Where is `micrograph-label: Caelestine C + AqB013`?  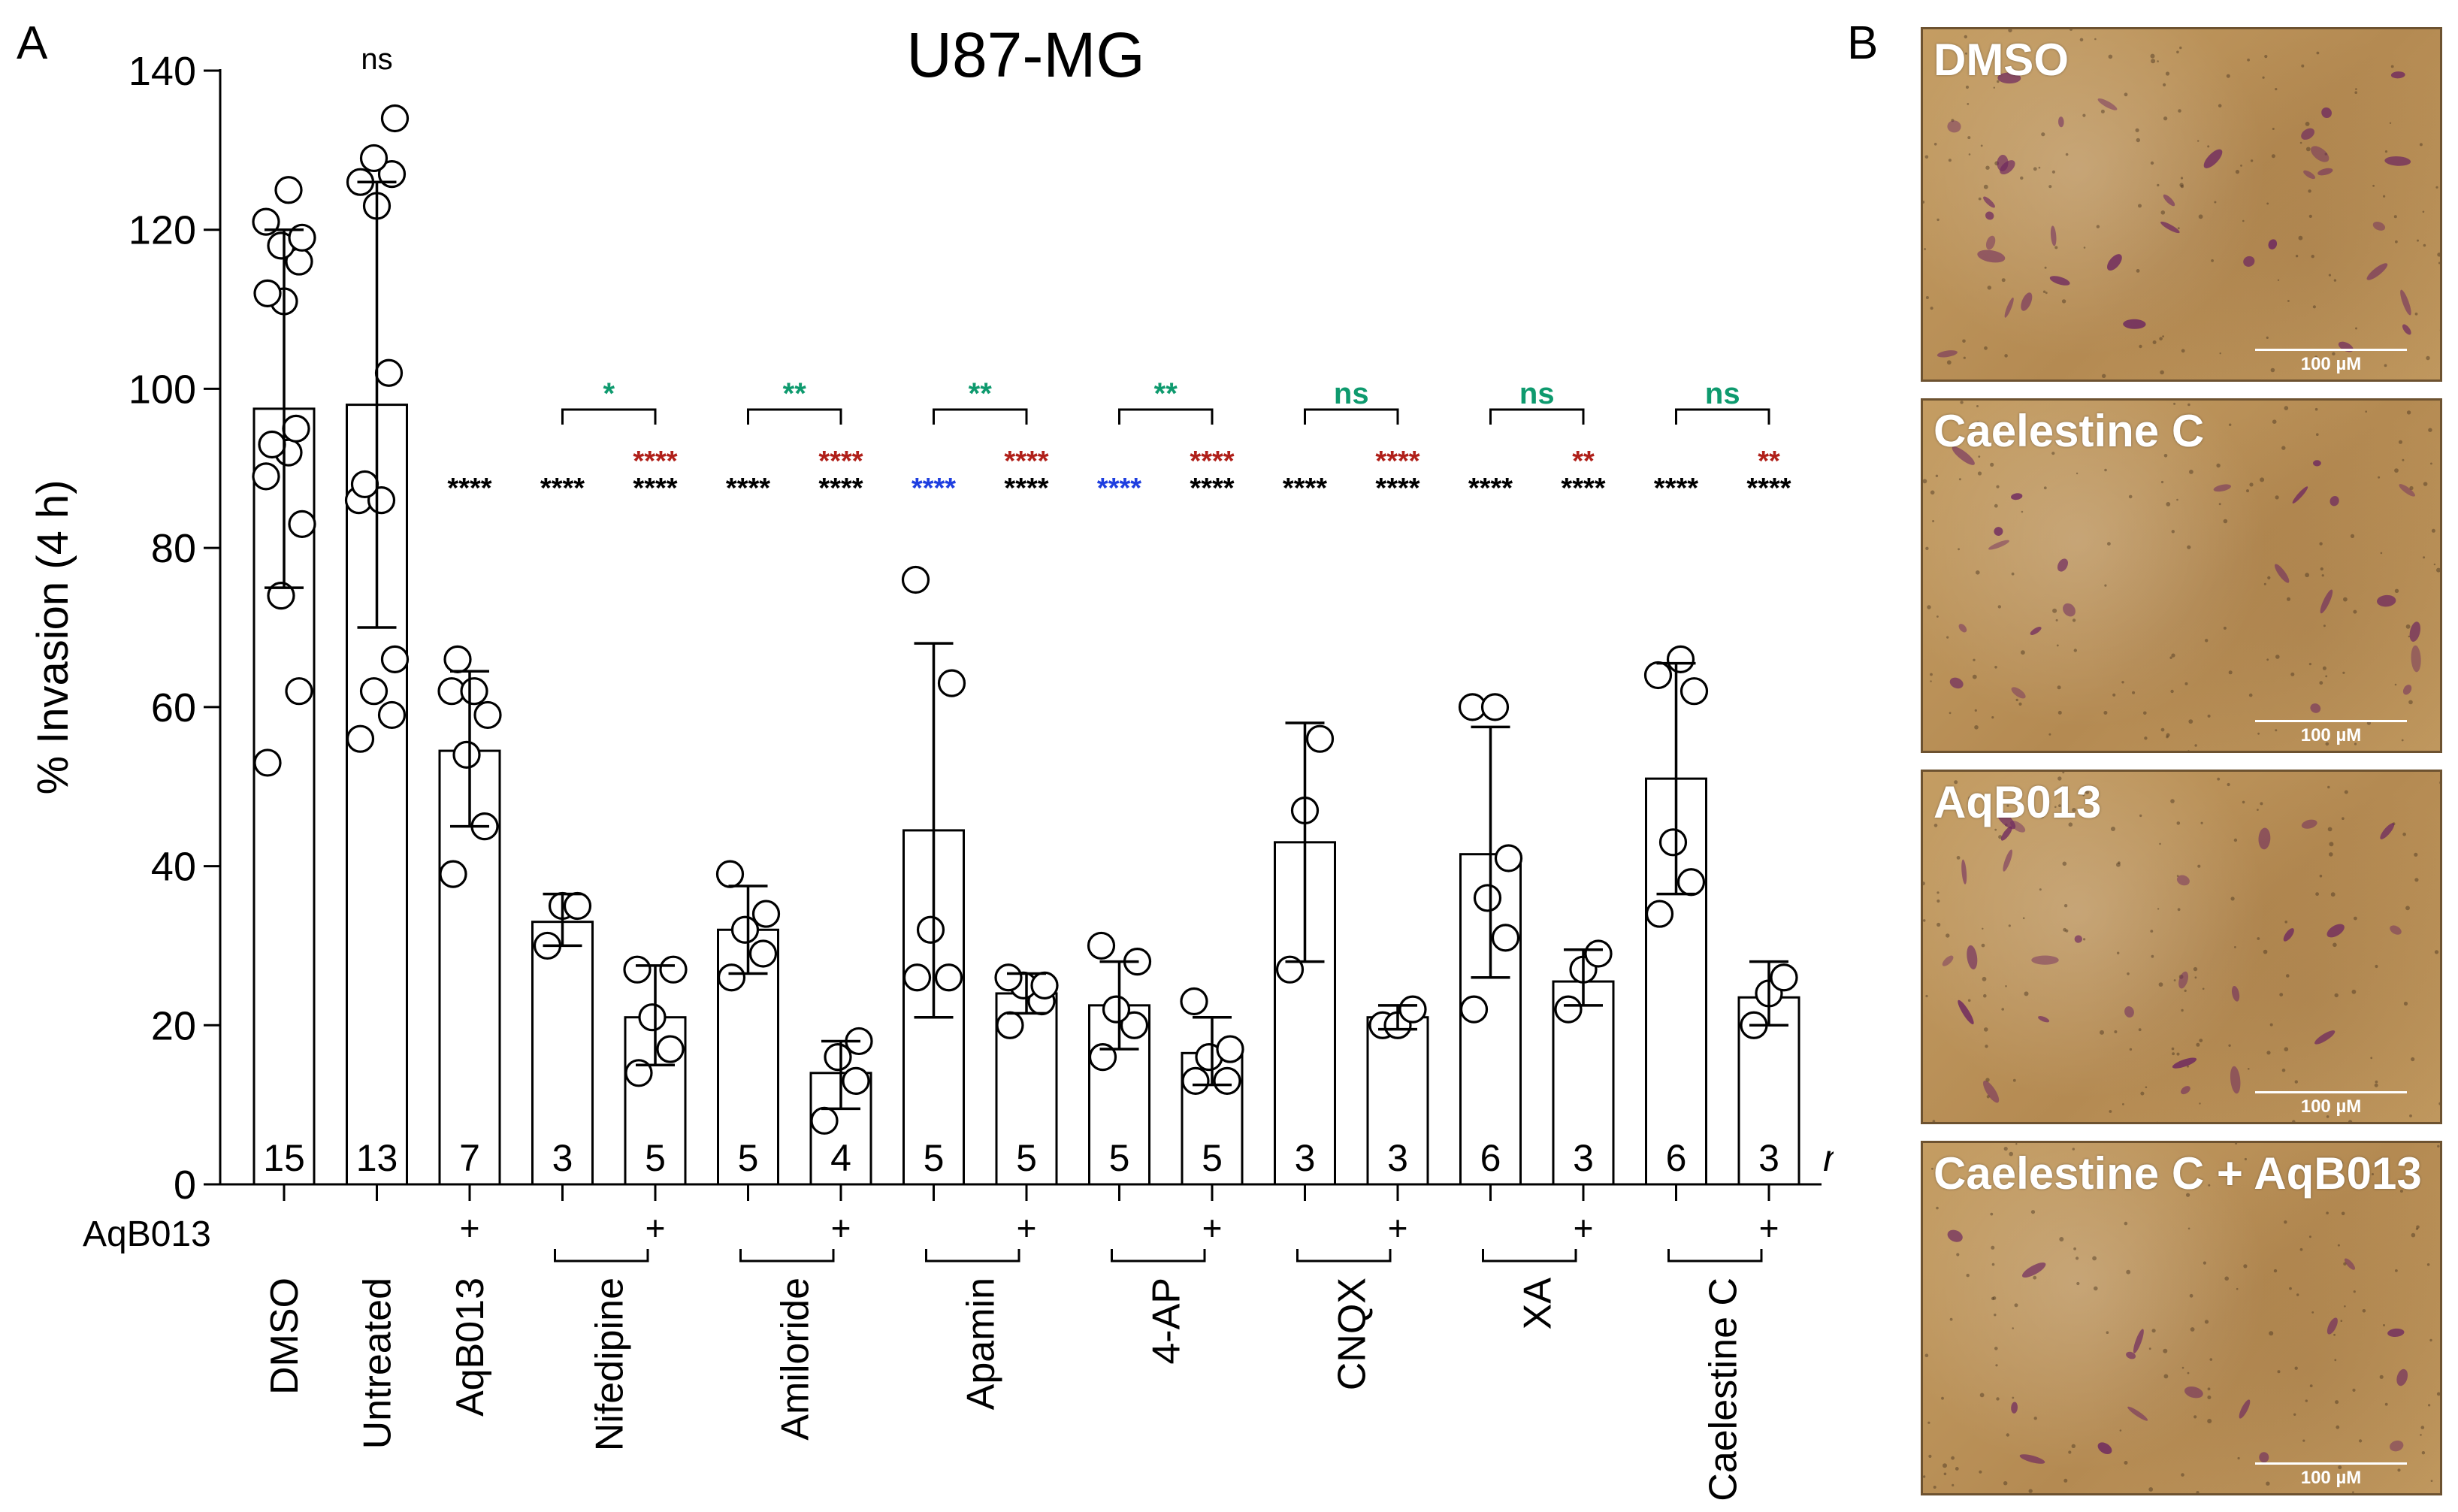 micrograph-label: Caelestine C + AqB013 is located at coordinates (2177, 1173).